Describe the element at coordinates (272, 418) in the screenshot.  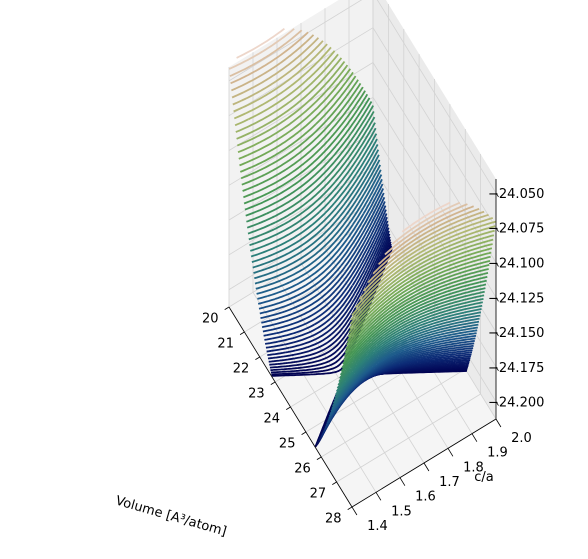
I see `x-tick-label: 24` at that location.